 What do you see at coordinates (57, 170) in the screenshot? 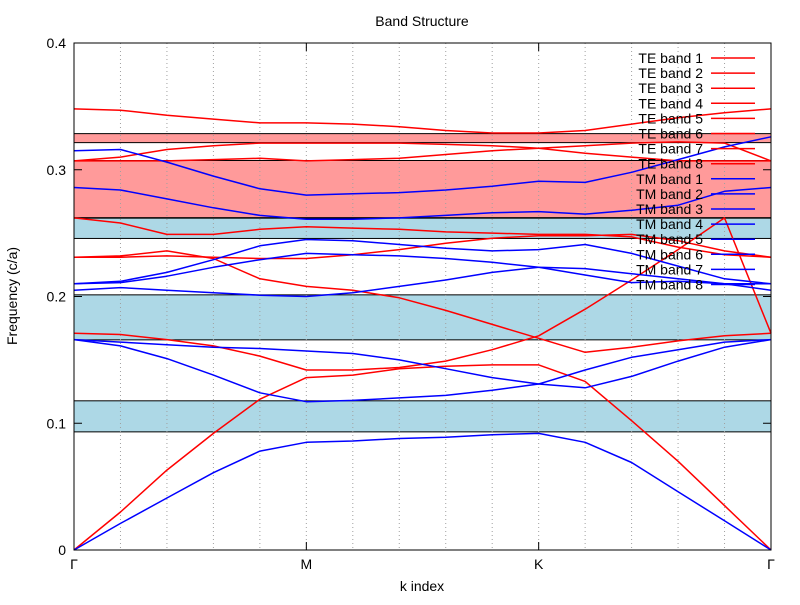
I see `y-tick-label-3: 0.3` at bounding box center [57, 170].